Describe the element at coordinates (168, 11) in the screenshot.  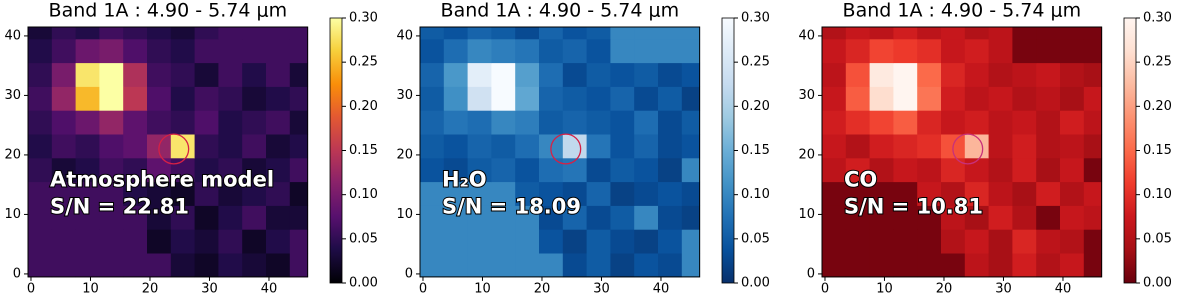
I see `chart-title: Band 1A : 4.90 - 5.74 μm` at that location.